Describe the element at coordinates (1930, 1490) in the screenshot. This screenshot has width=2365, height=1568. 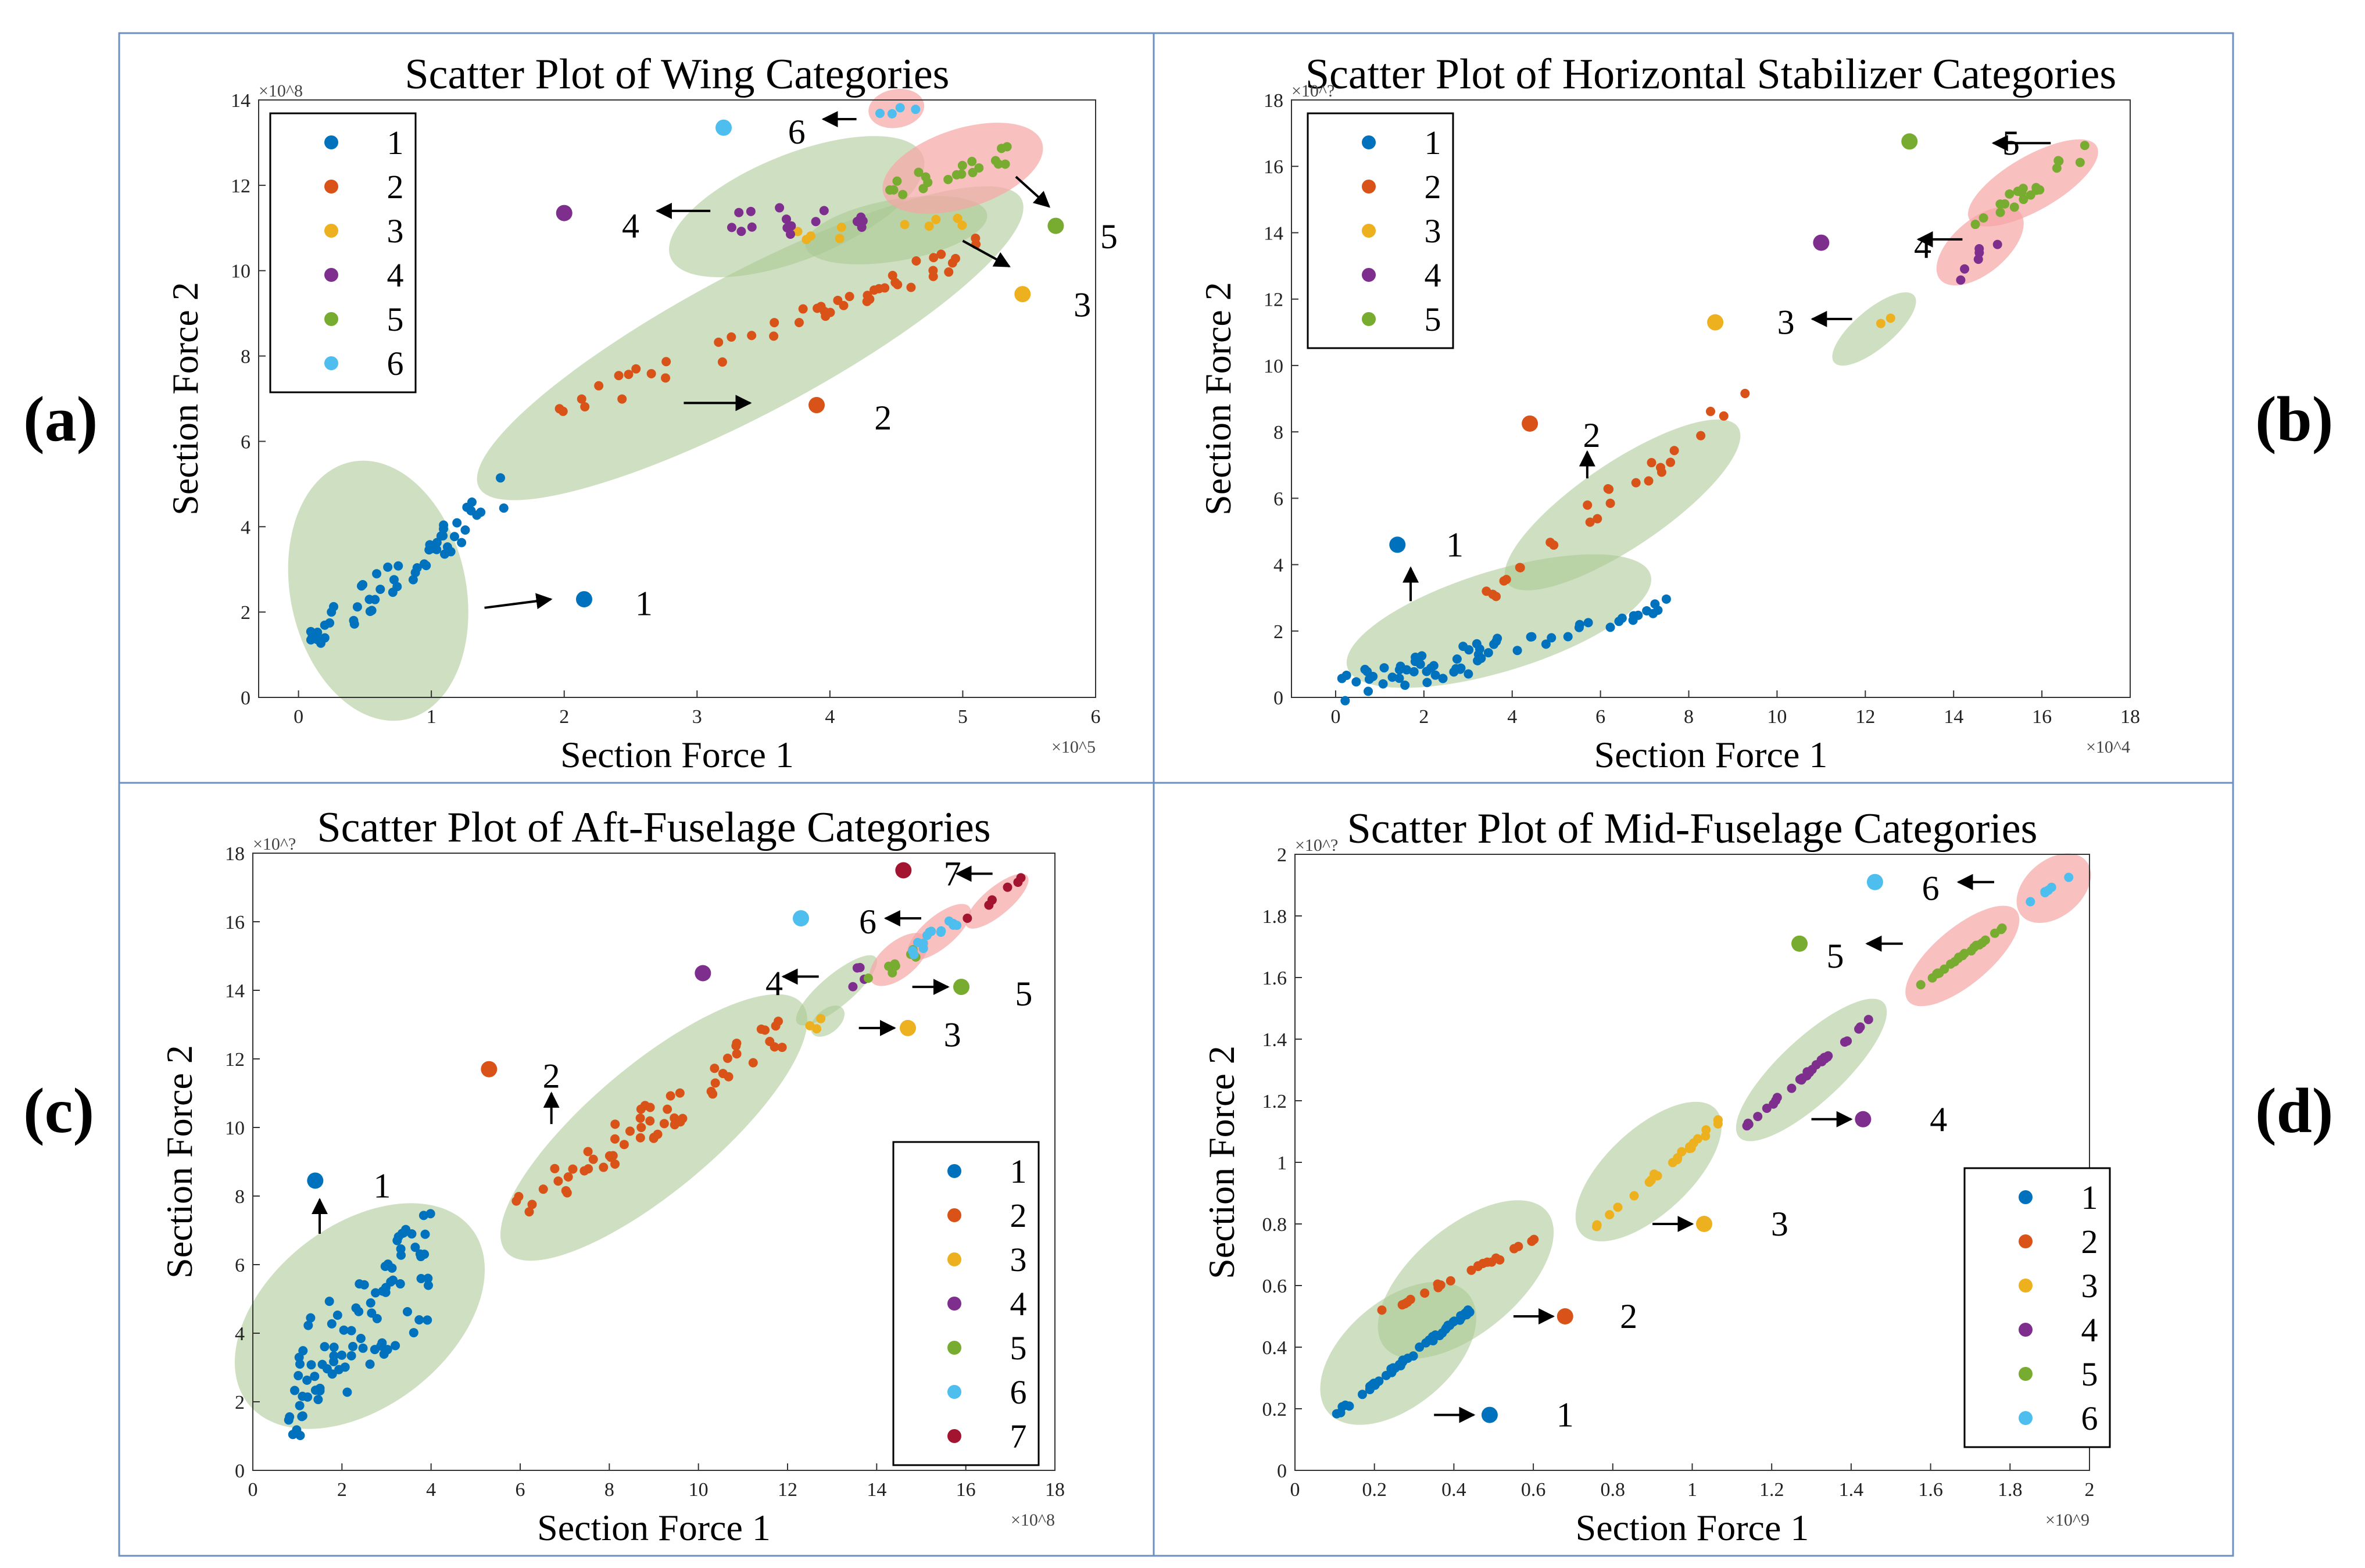
I see `x-tick-label: 1.6` at that location.